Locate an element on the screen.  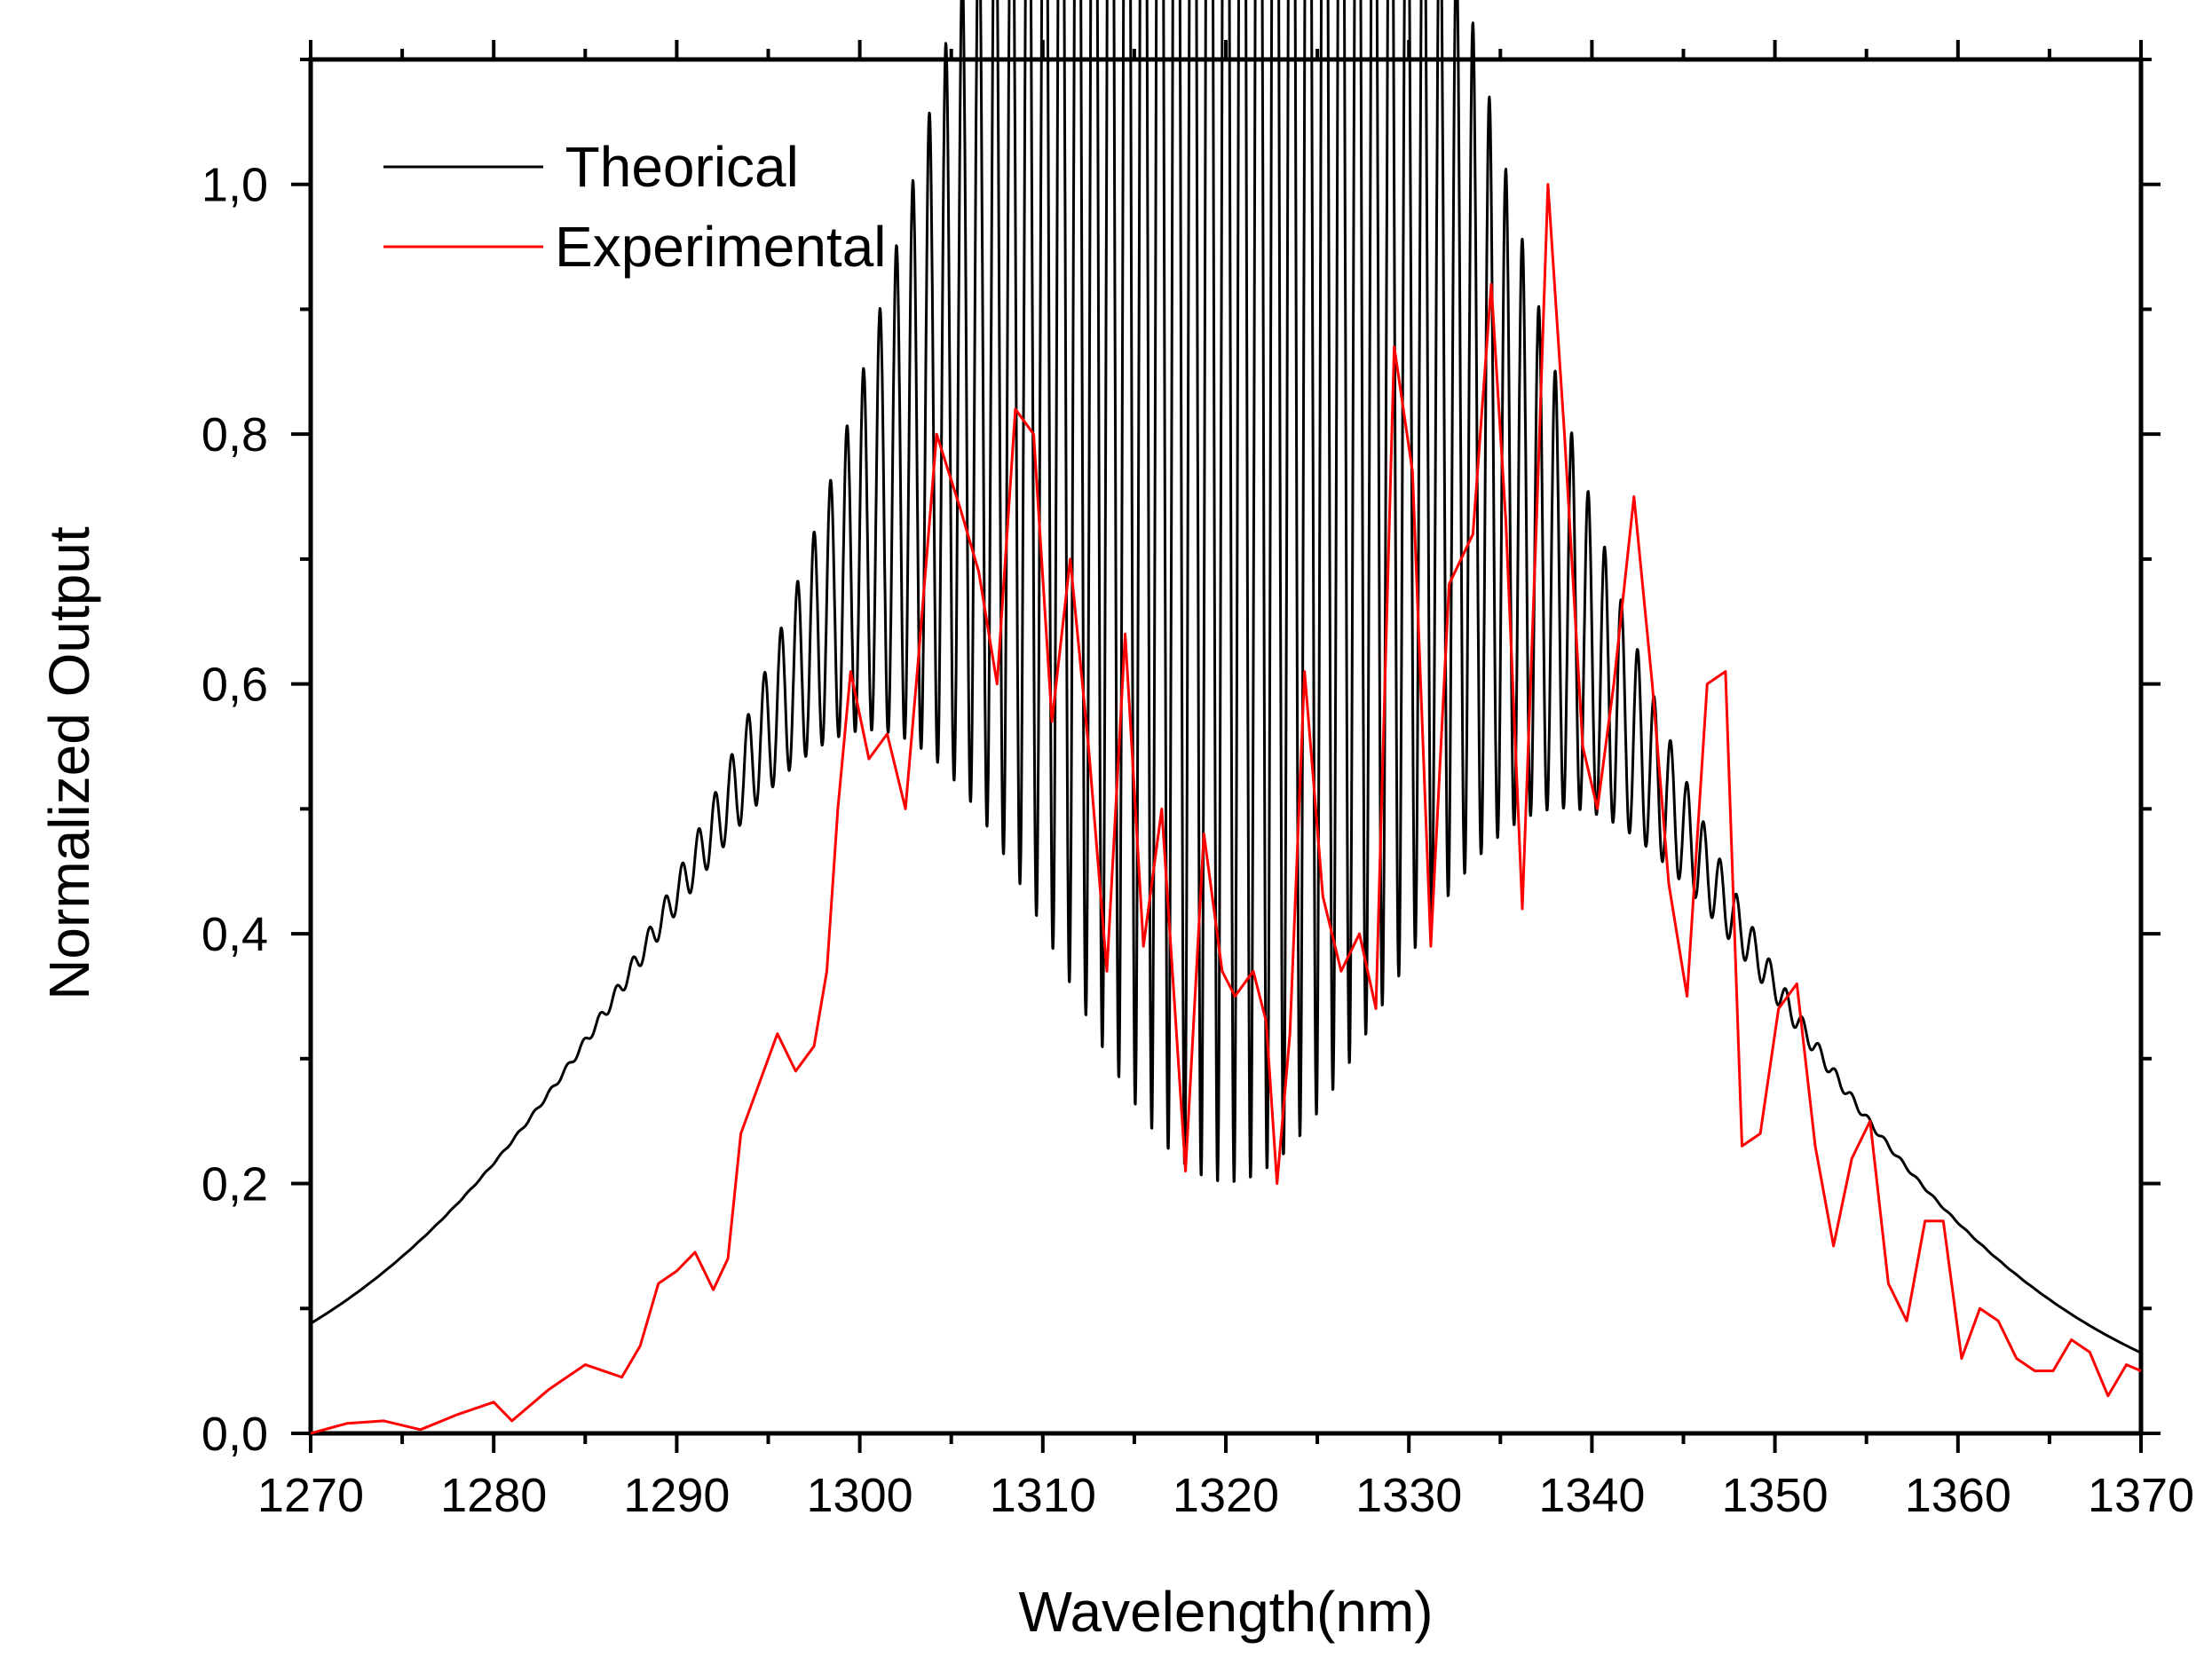
y-tick-label: 0,4 is located at coordinates (234, 934).